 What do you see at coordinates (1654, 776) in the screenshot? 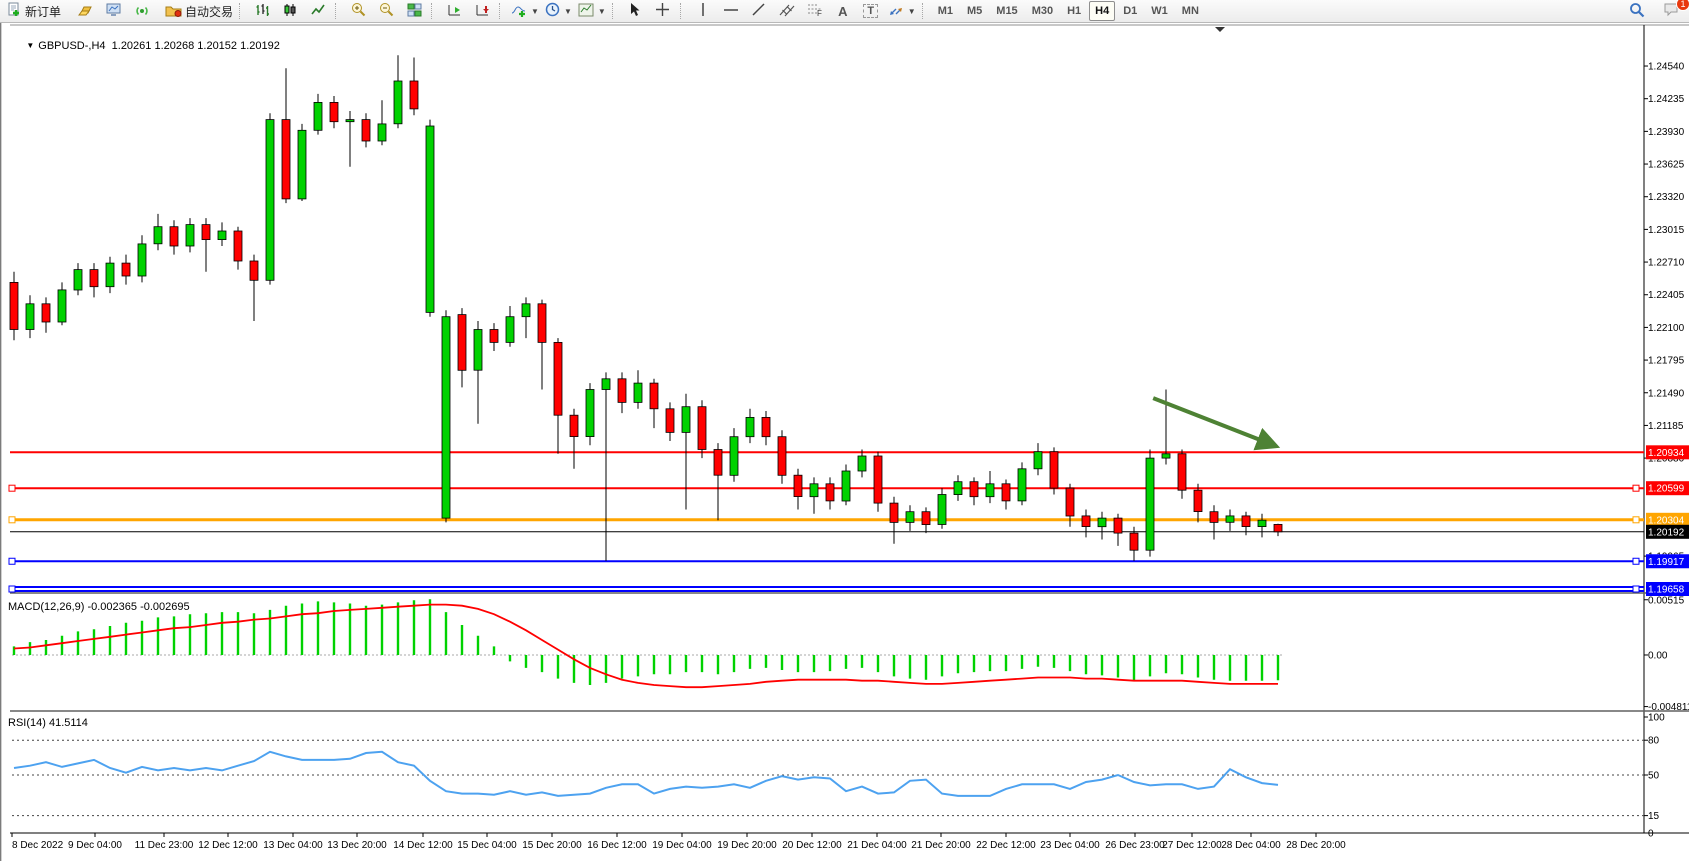
I see `rsi-axis-label: 50` at bounding box center [1654, 776].